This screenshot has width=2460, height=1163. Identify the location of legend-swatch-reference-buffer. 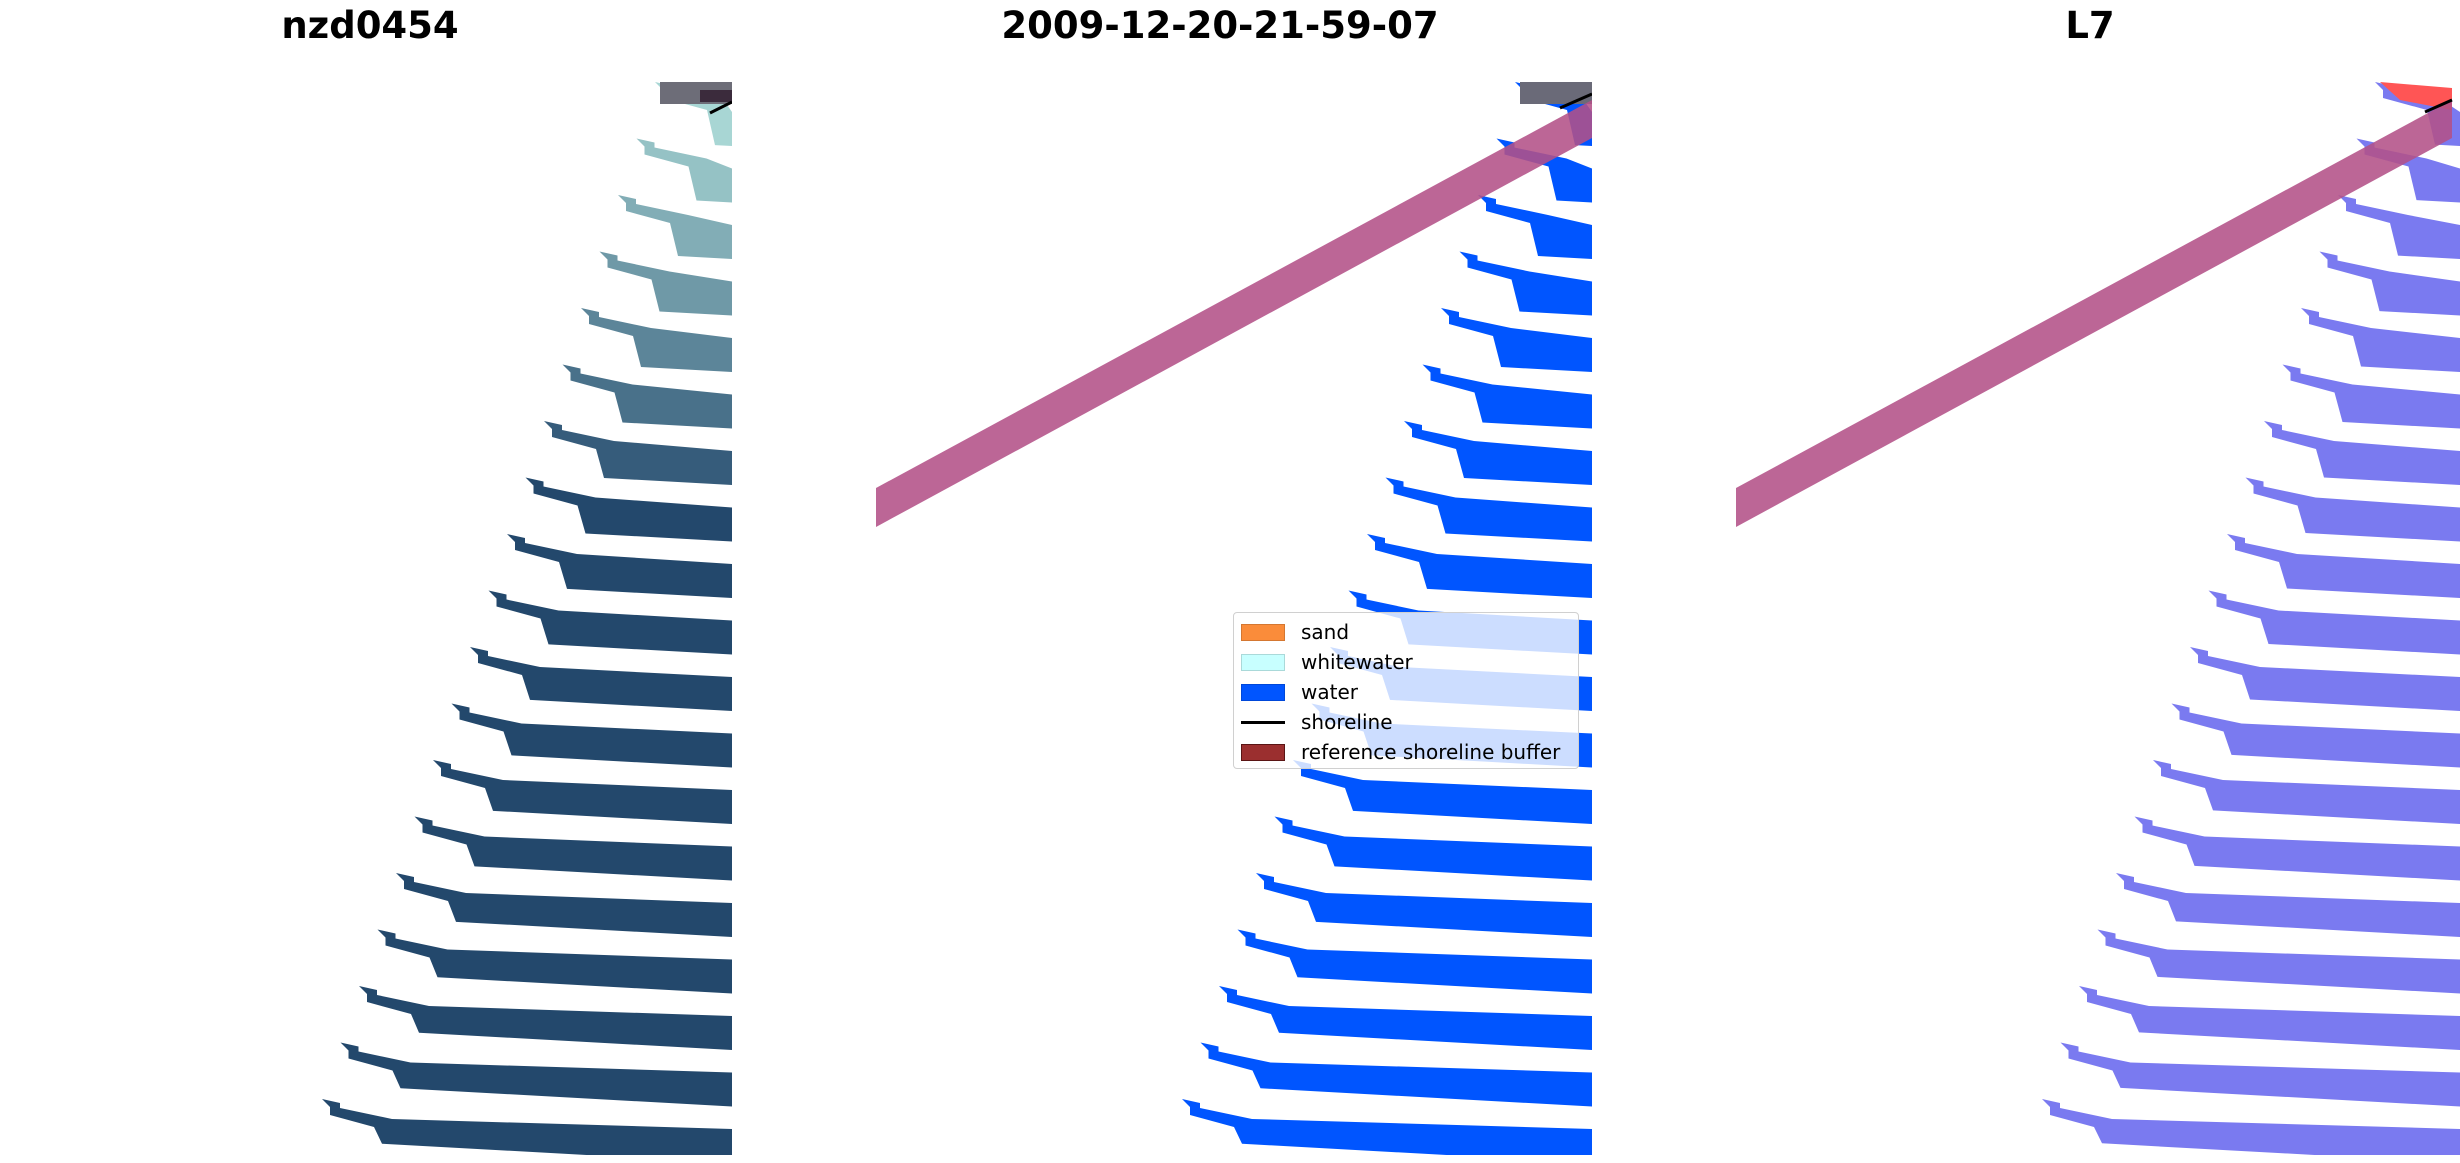
(1263, 752).